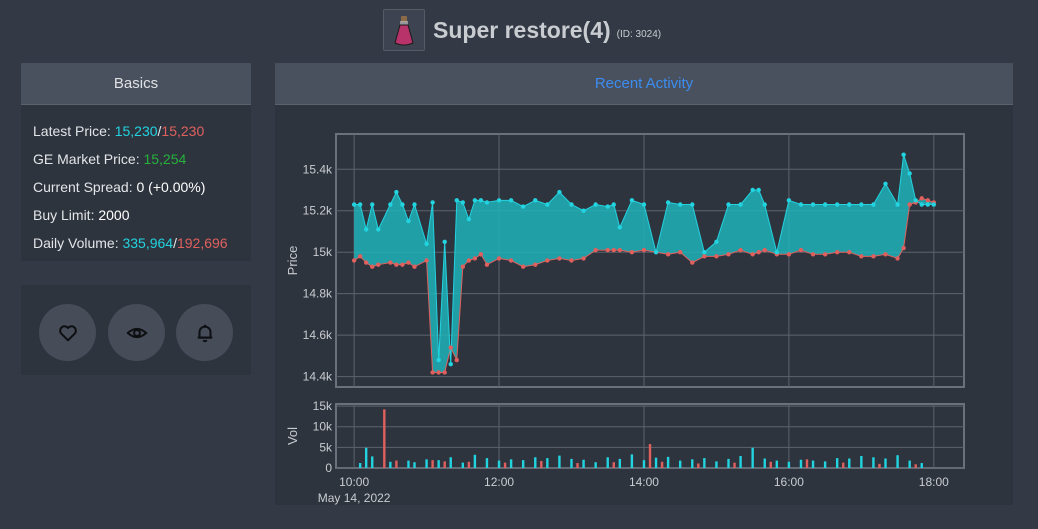 This screenshot has width=1038, height=529. I want to click on spread-row: Current Spread: 0 (+0.00%), so click(136, 187).